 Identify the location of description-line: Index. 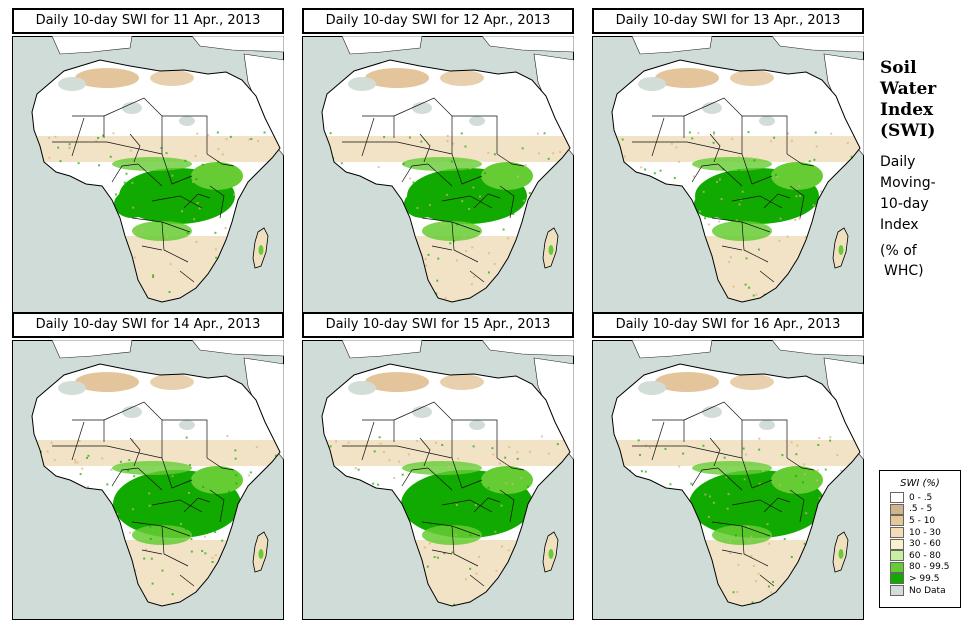
(899, 225).